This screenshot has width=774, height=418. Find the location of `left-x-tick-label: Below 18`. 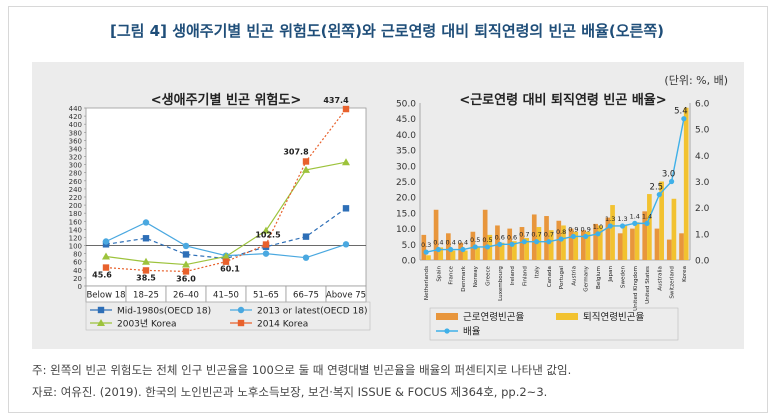

left-x-tick-label: Below 18 is located at coordinates (105, 296).